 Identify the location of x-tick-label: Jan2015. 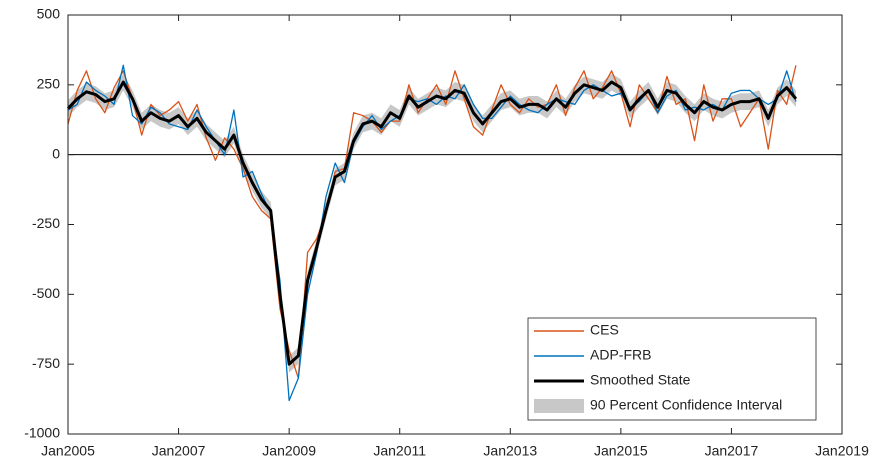
(621, 451).